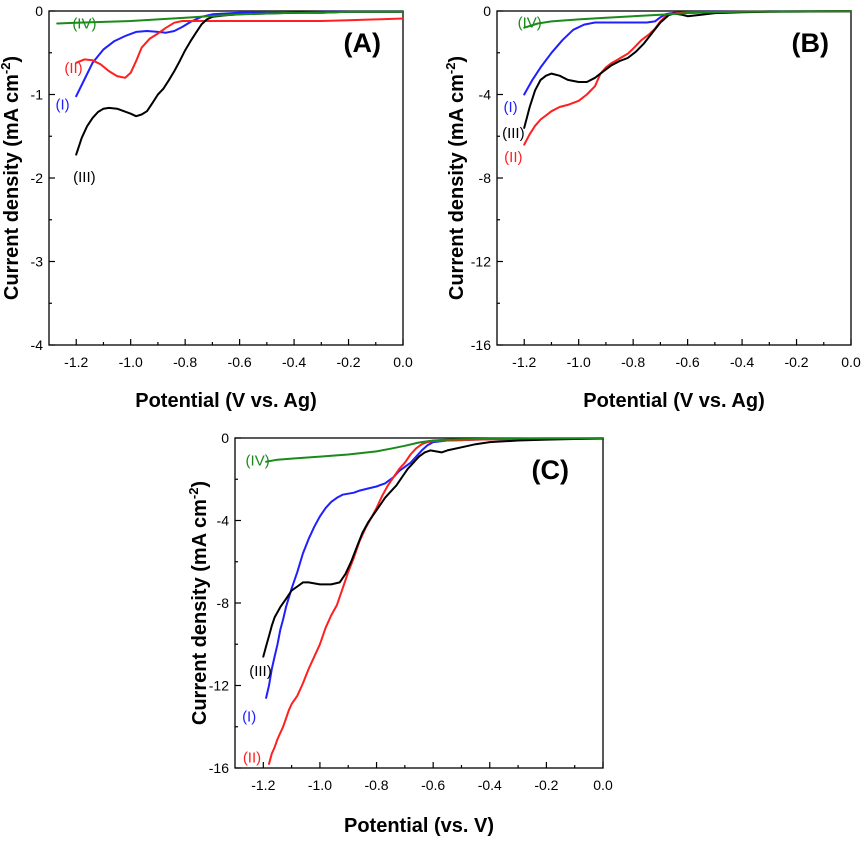  Describe the element at coordinates (513, 133) in the screenshot. I see `panel-b-curve-label: (III)` at that location.